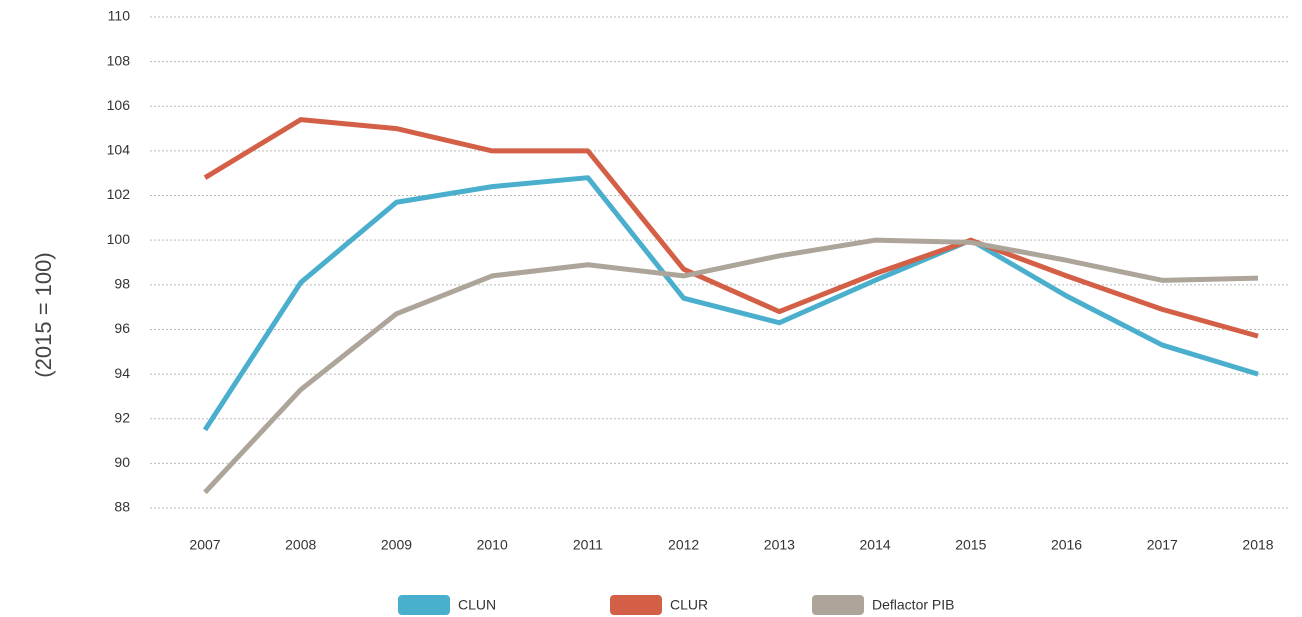  I want to click on y-tick-label: 106, so click(119, 105).